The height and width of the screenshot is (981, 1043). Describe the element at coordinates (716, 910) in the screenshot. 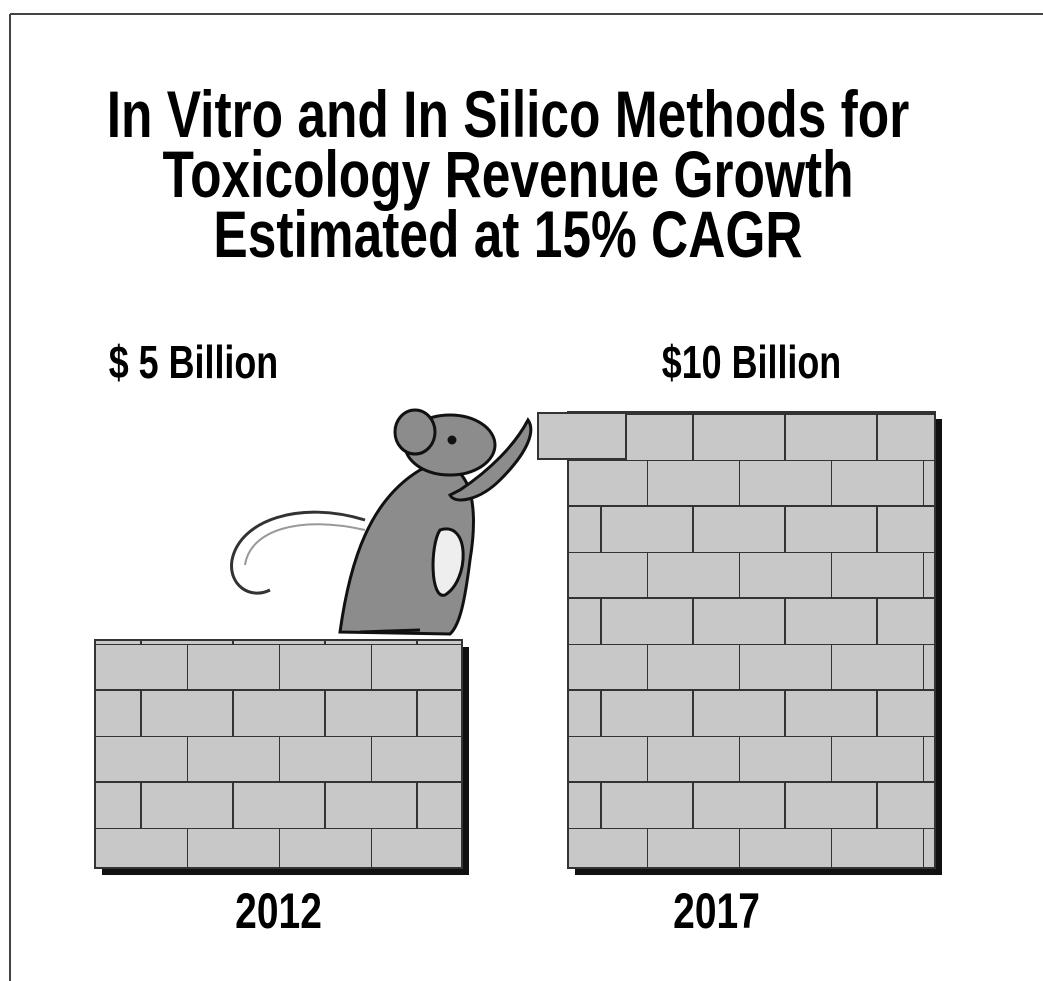

I see `category-label: 2017` at that location.